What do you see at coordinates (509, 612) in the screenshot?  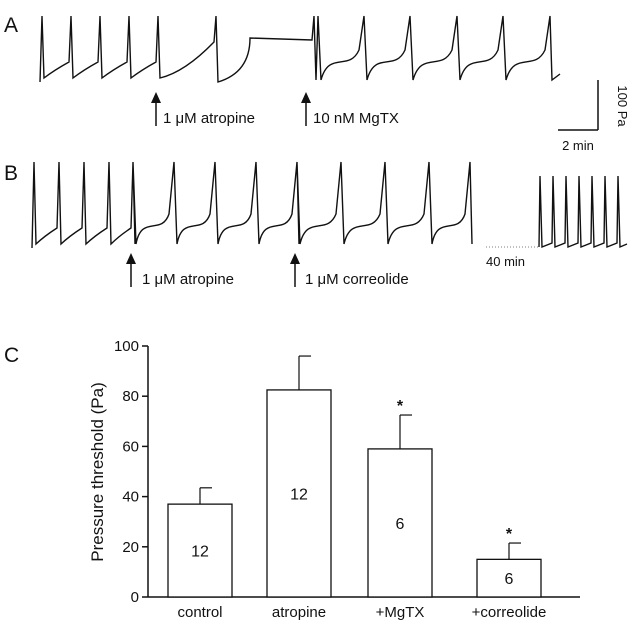 I see `x-category-label: +correolide` at bounding box center [509, 612].